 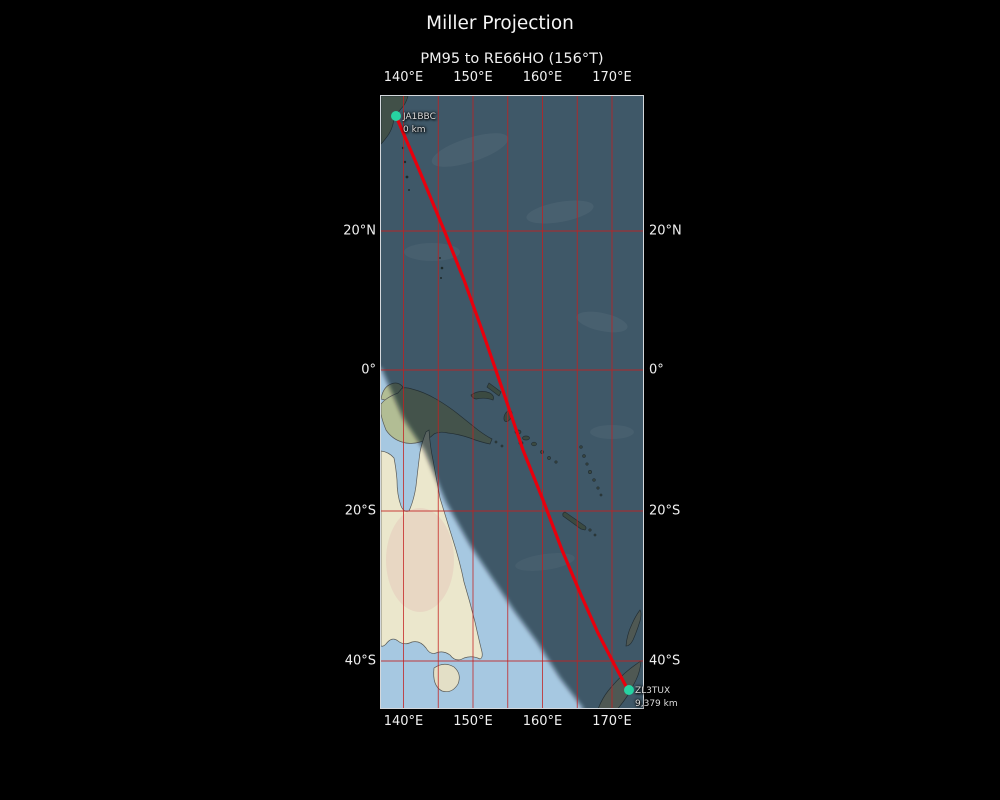 I want to click on x-tick-label-top: 160°E, so click(x=542, y=77).